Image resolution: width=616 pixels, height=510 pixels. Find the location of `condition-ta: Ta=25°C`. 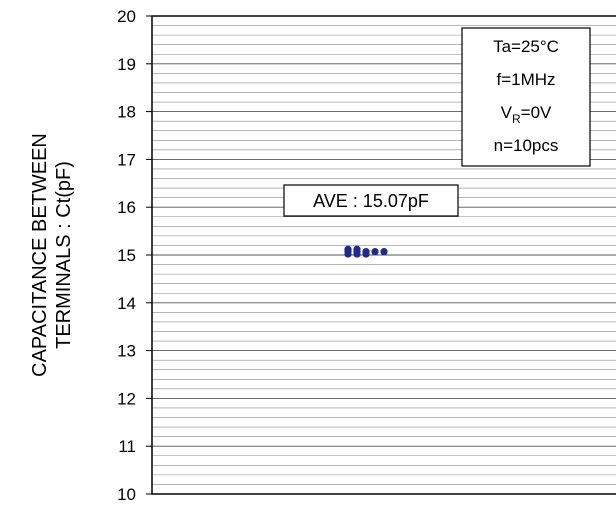

condition-ta: Ta=25°C is located at coordinates (526, 46).